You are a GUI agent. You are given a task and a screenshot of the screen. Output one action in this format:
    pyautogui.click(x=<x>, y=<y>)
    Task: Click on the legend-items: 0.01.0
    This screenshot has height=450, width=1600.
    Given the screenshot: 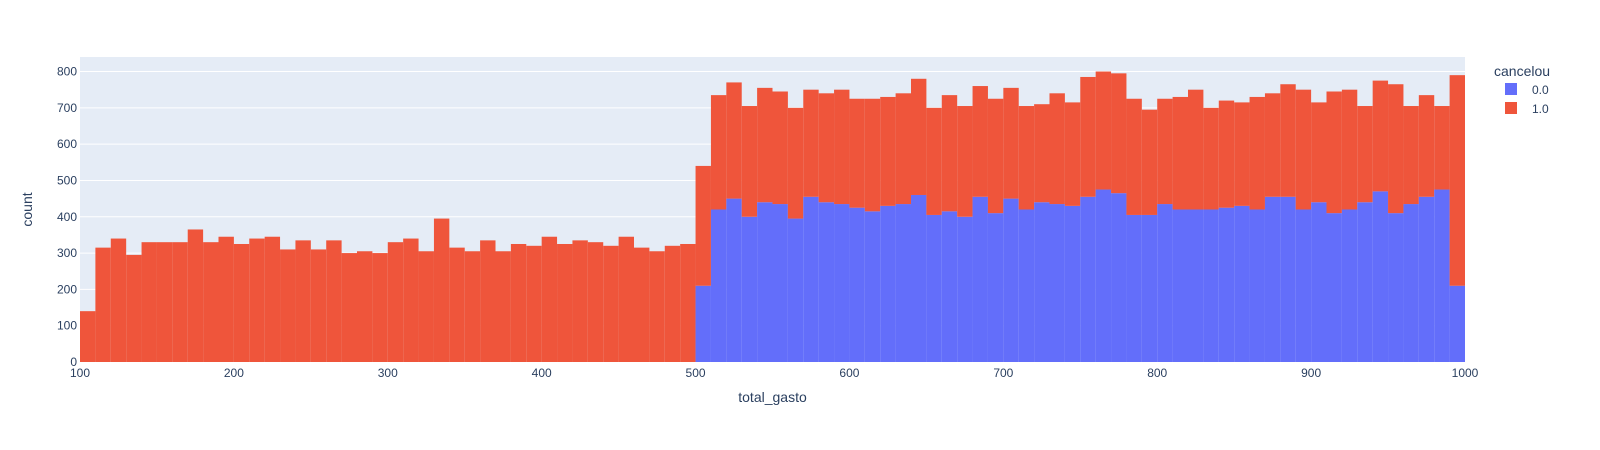 What is the action you would take?
    pyautogui.click(x=1527, y=99)
    